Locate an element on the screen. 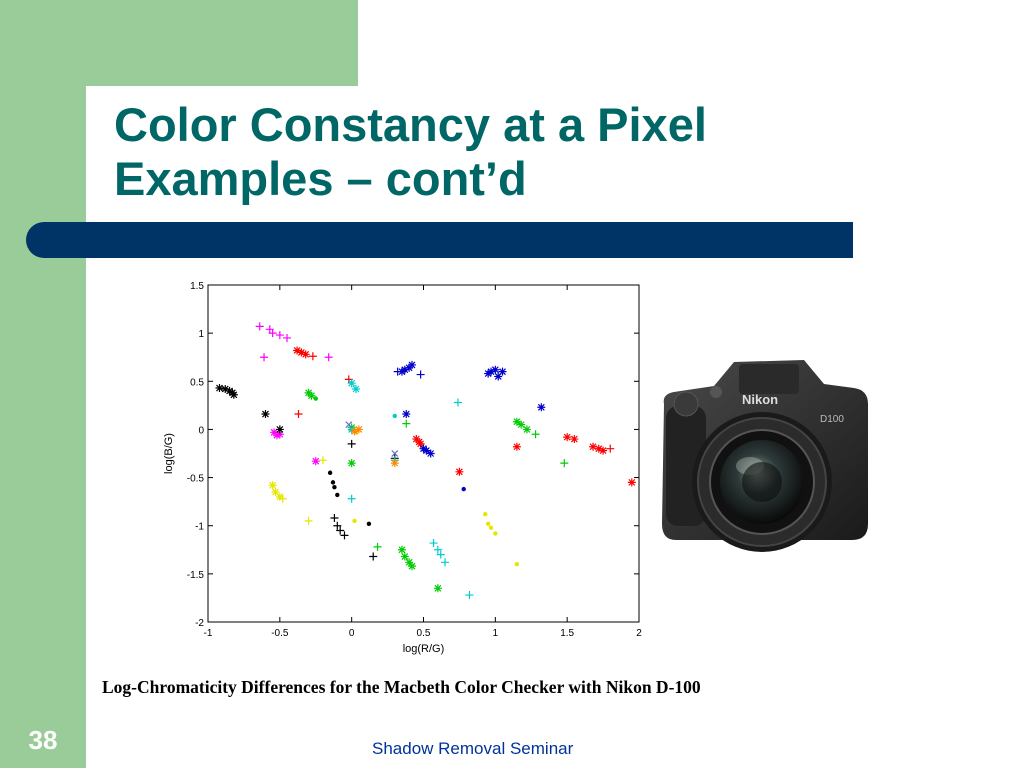  x-tick-label: 2 is located at coordinates (639, 633).